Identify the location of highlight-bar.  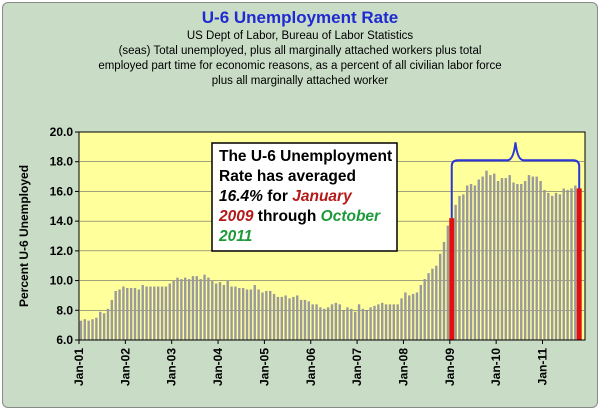
(579, 264).